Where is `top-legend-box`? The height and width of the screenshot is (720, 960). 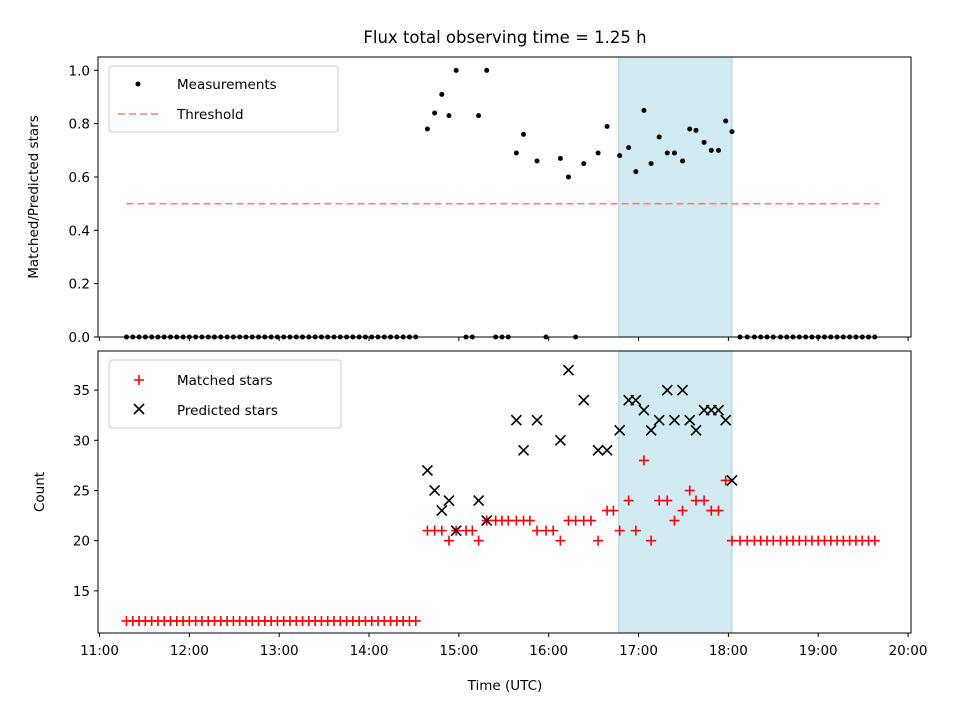 top-legend-box is located at coordinates (223, 99).